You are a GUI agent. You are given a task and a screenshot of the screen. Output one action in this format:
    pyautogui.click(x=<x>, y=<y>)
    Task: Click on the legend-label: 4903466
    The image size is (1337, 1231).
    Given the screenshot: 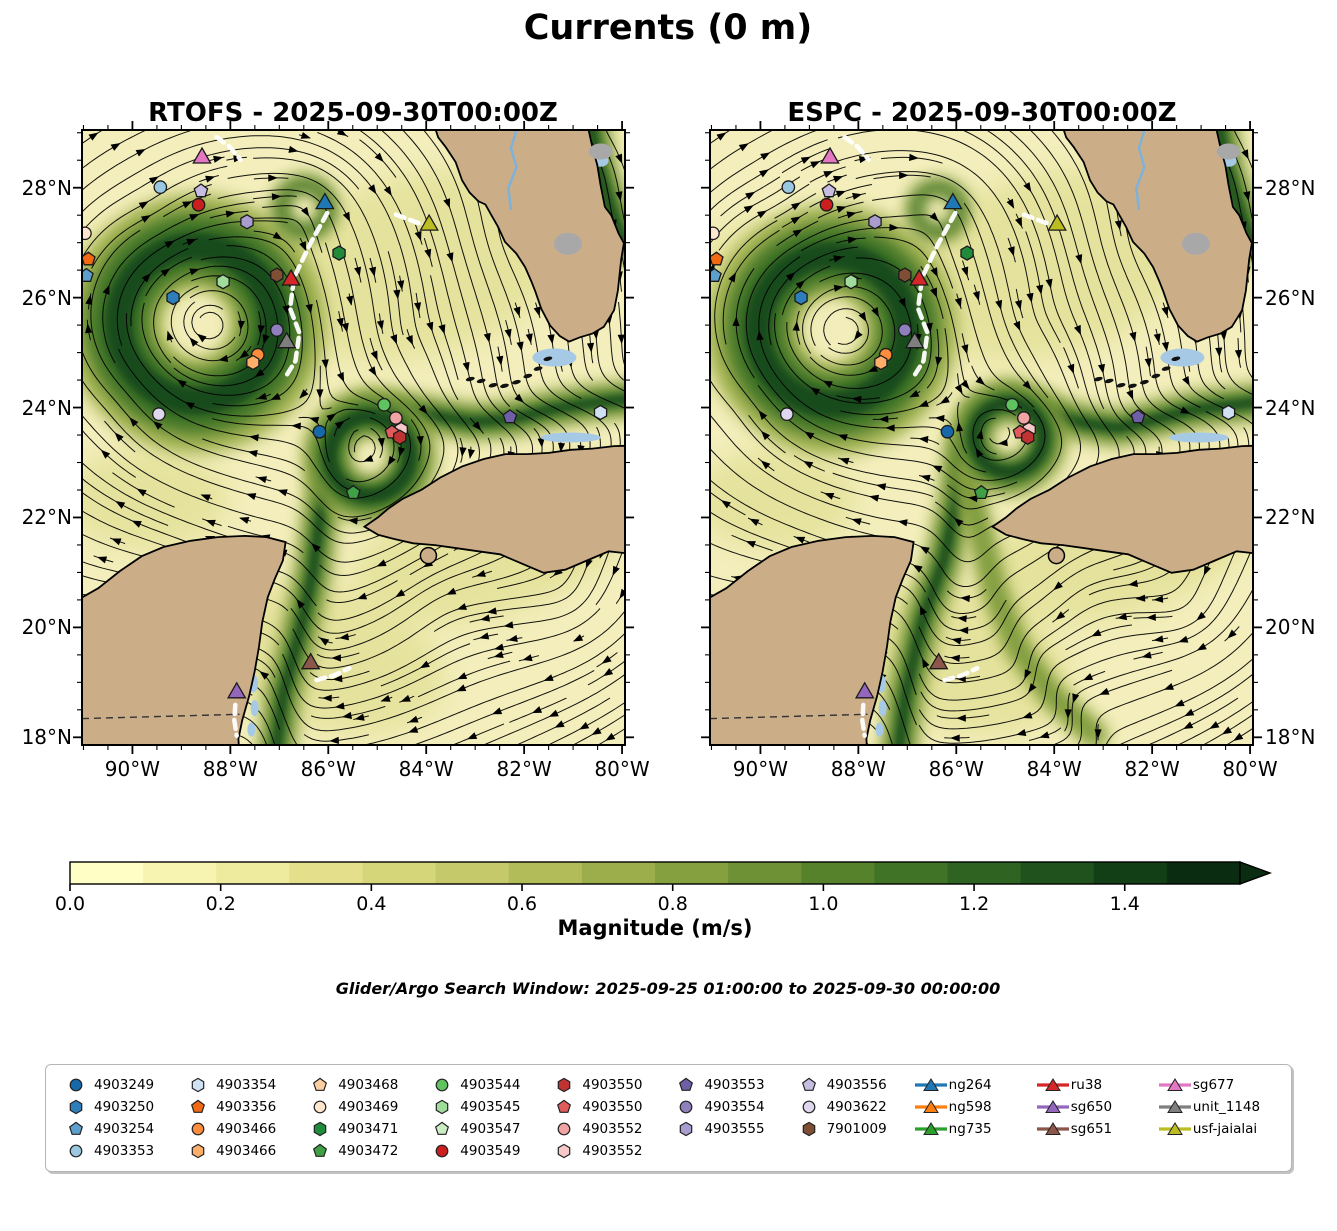 What is the action you would take?
    pyautogui.click(x=246, y=1129)
    